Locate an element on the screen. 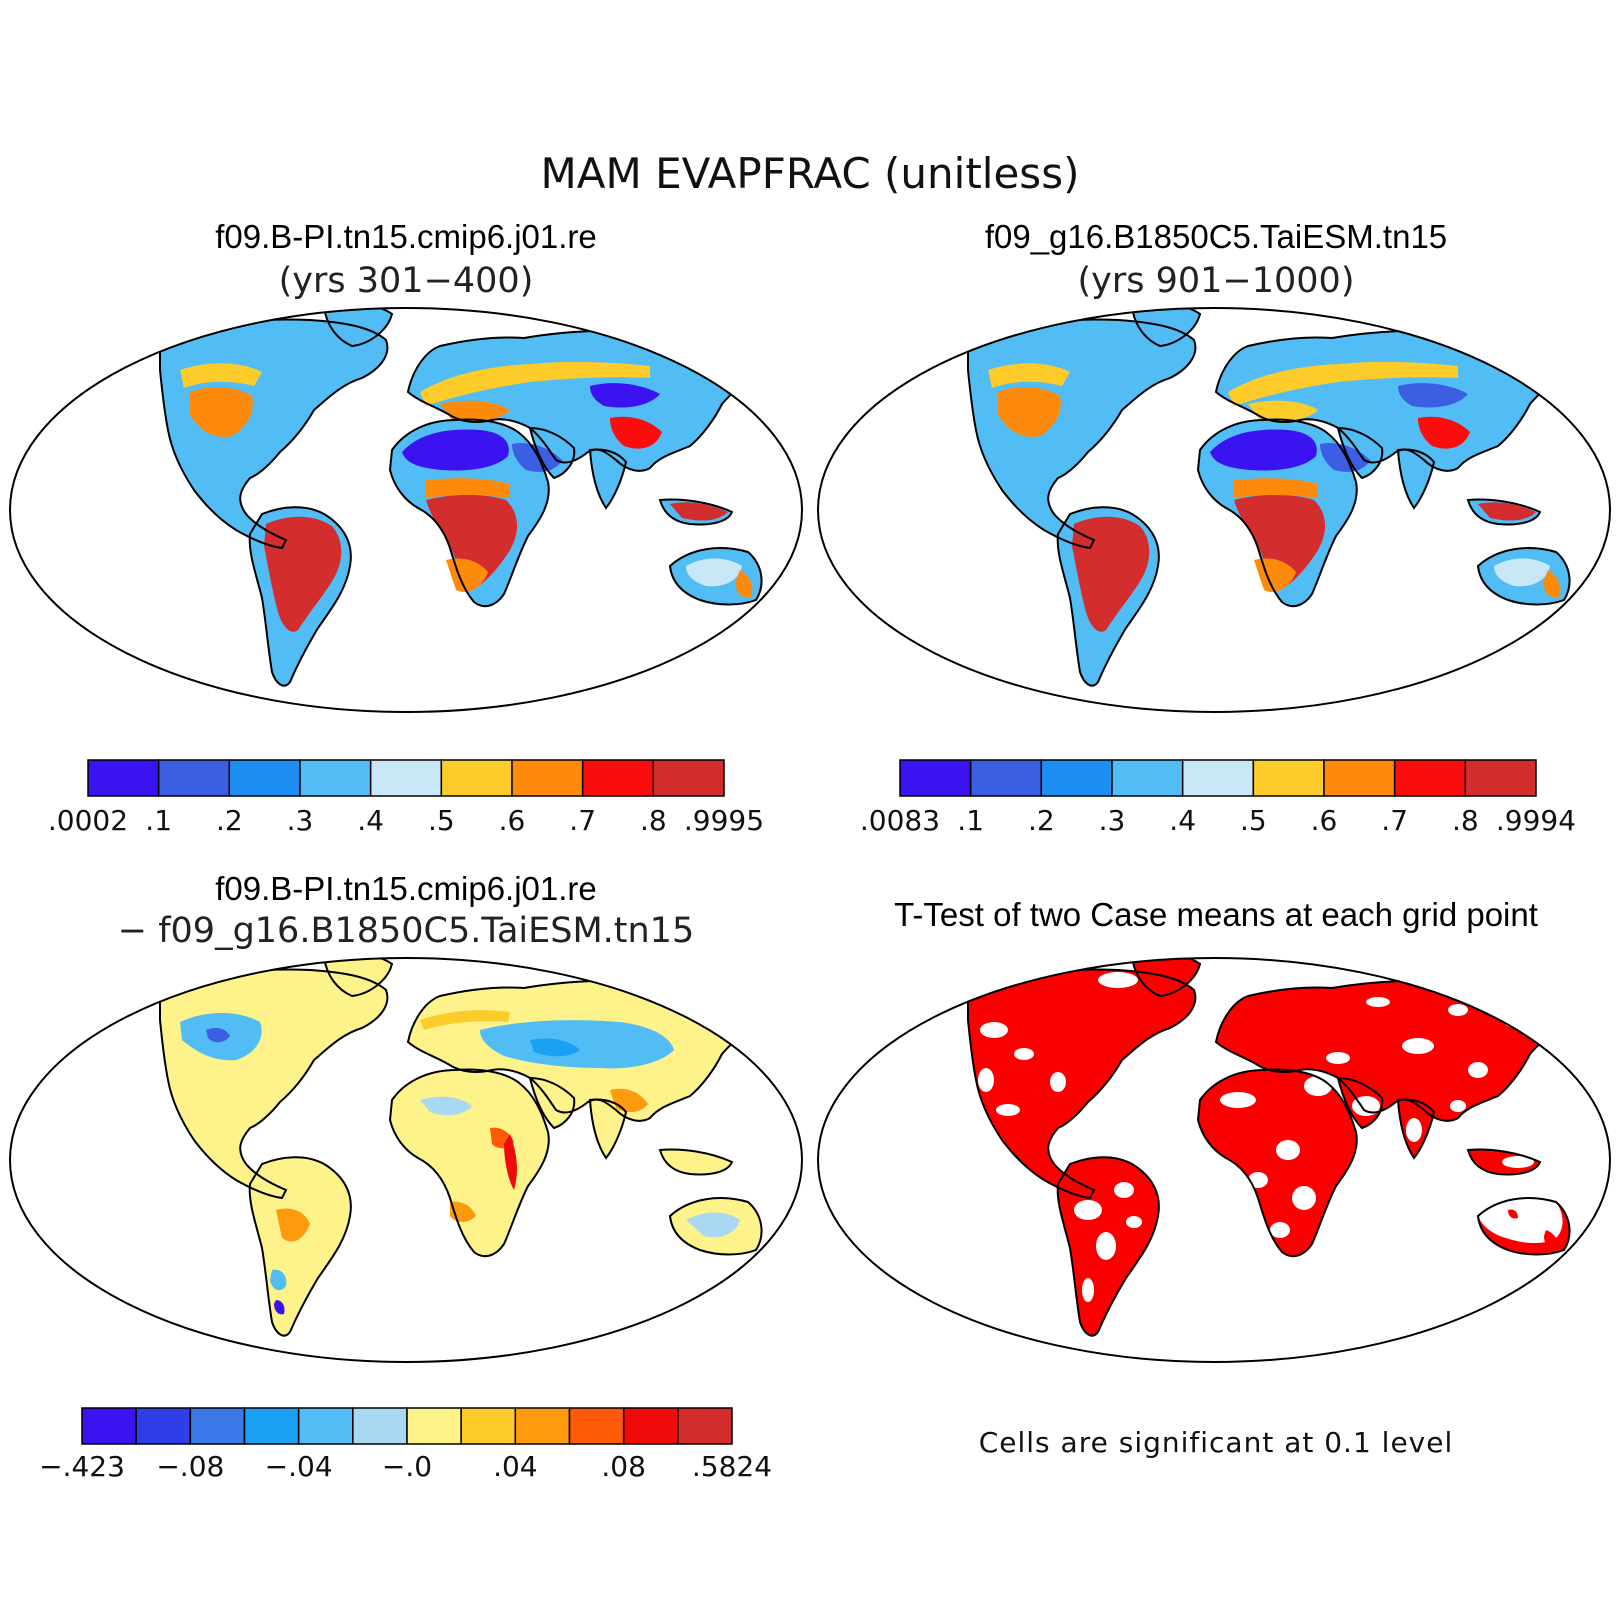 This screenshot has height=1620, width=1620. map-ttest-frame is located at coordinates (1214, 1160).